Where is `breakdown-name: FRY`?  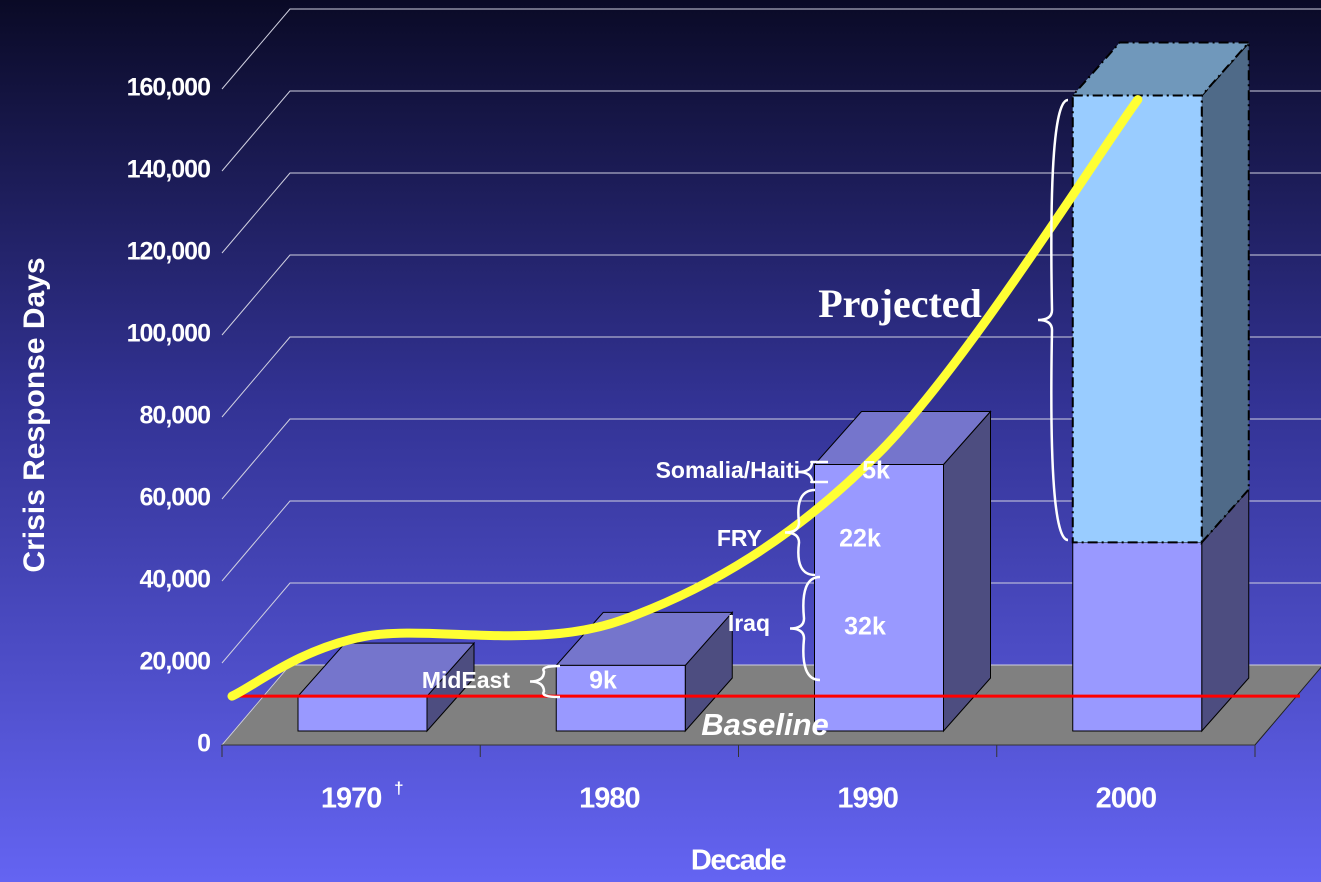
breakdown-name: FRY is located at coordinates (739, 538).